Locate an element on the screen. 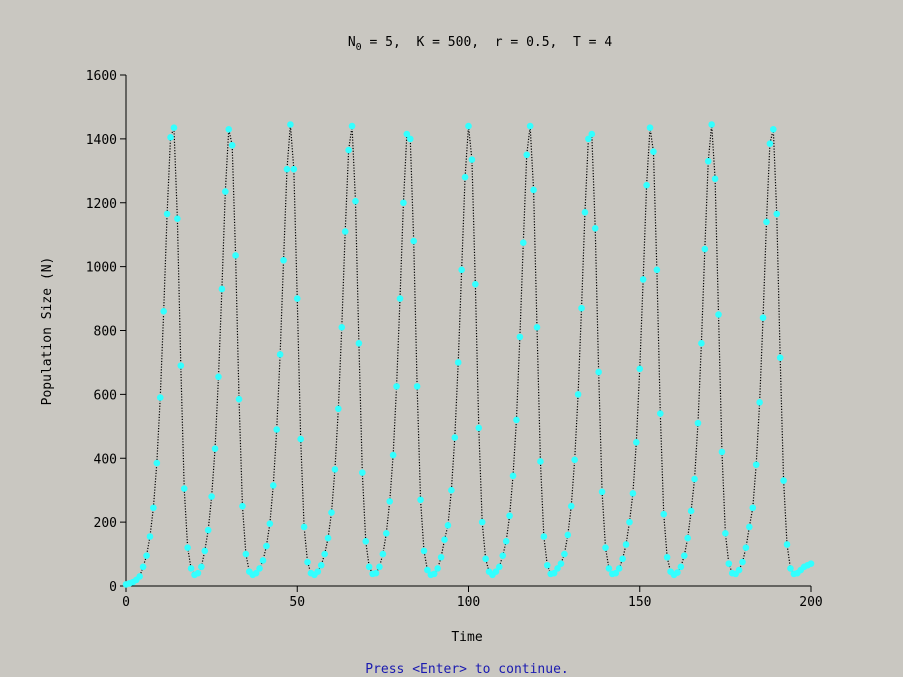  y-tick-label: 1400 is located at coordinates (101, 140).